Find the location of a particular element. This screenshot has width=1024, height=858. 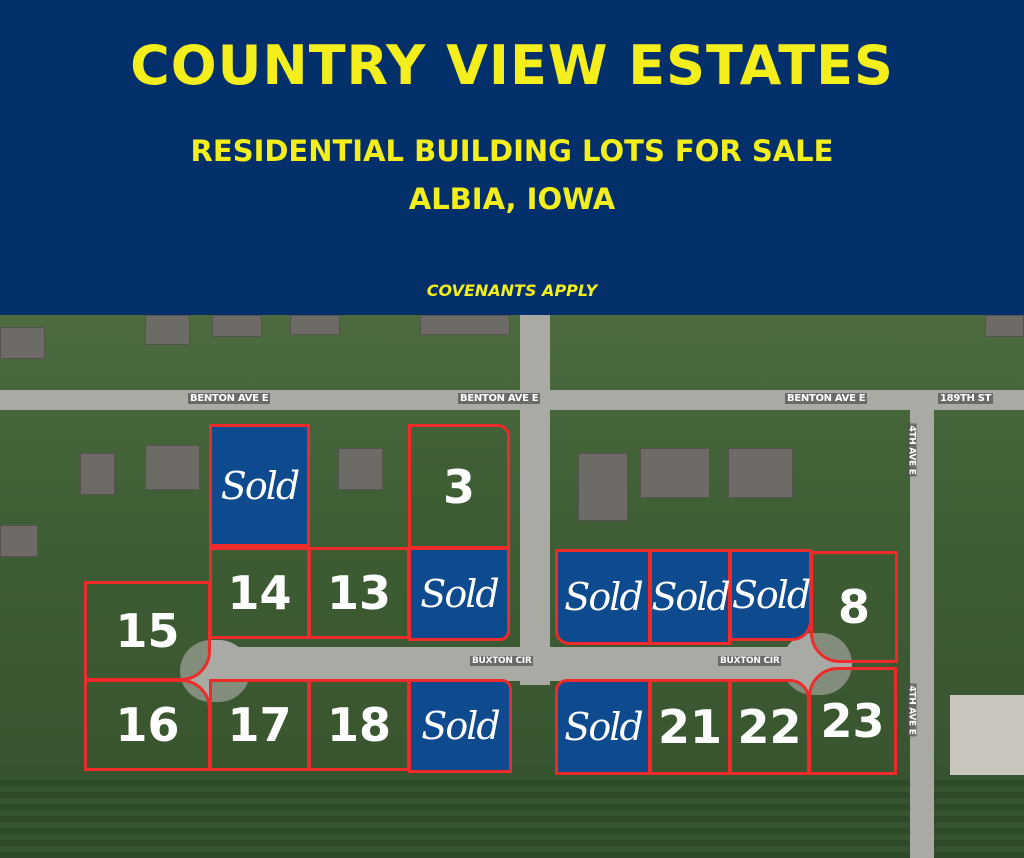

center-road is located at coordinates (535, 500).